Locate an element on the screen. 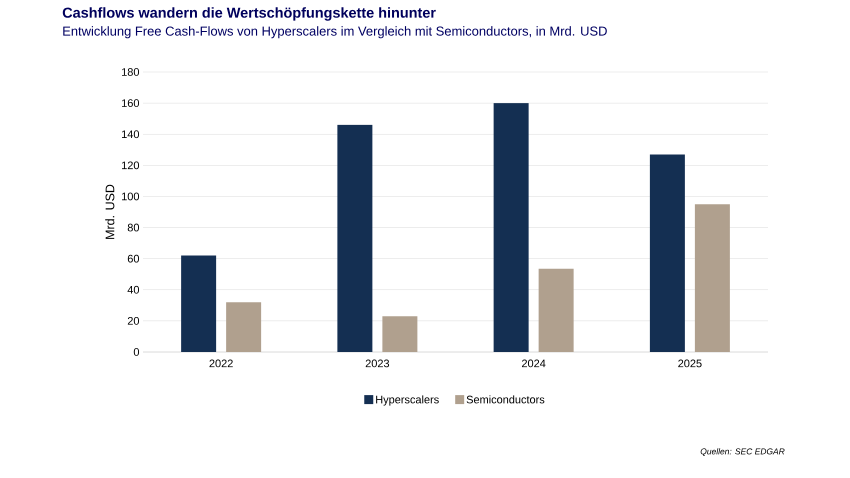 The width and height of the screenshot is (850, 478). legend-label: Hyperscalers is located at coordinates (407, 400).